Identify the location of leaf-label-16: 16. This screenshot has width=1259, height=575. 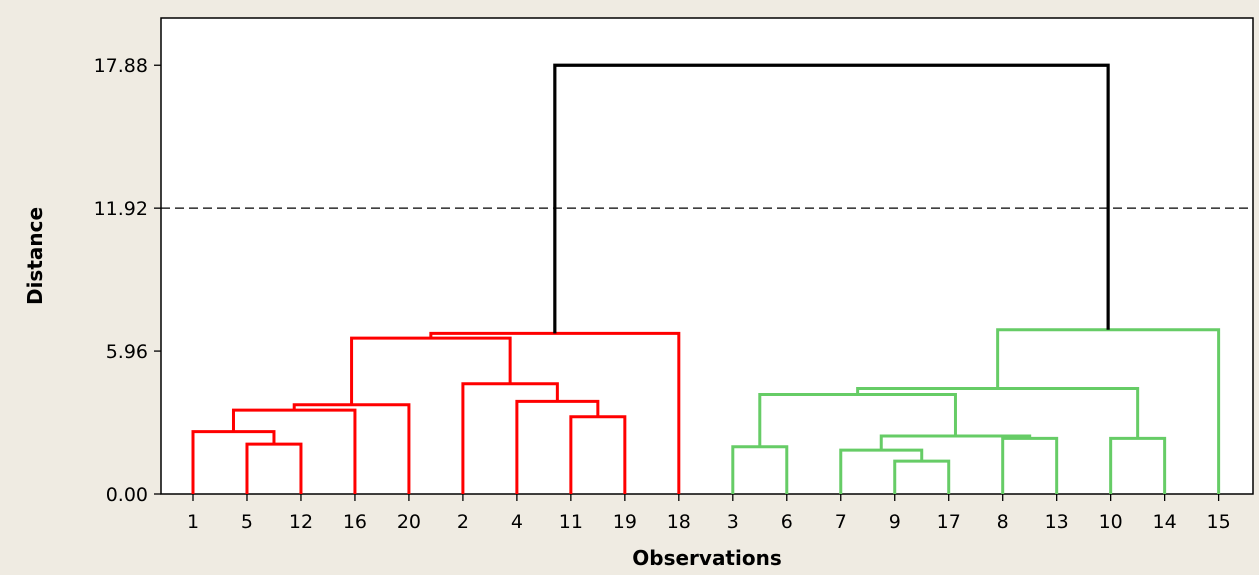
(355, 522).